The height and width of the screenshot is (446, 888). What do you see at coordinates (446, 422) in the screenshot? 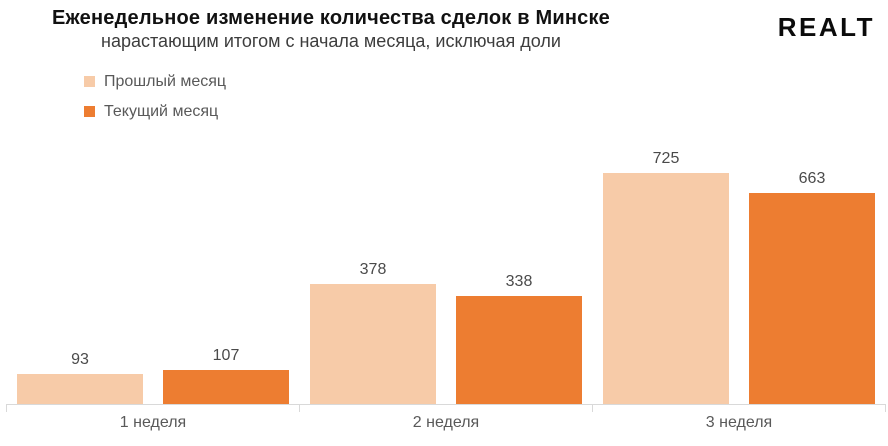
I see `x-axis-label-week2: 2 неделя` at bounding box center [446, 422].